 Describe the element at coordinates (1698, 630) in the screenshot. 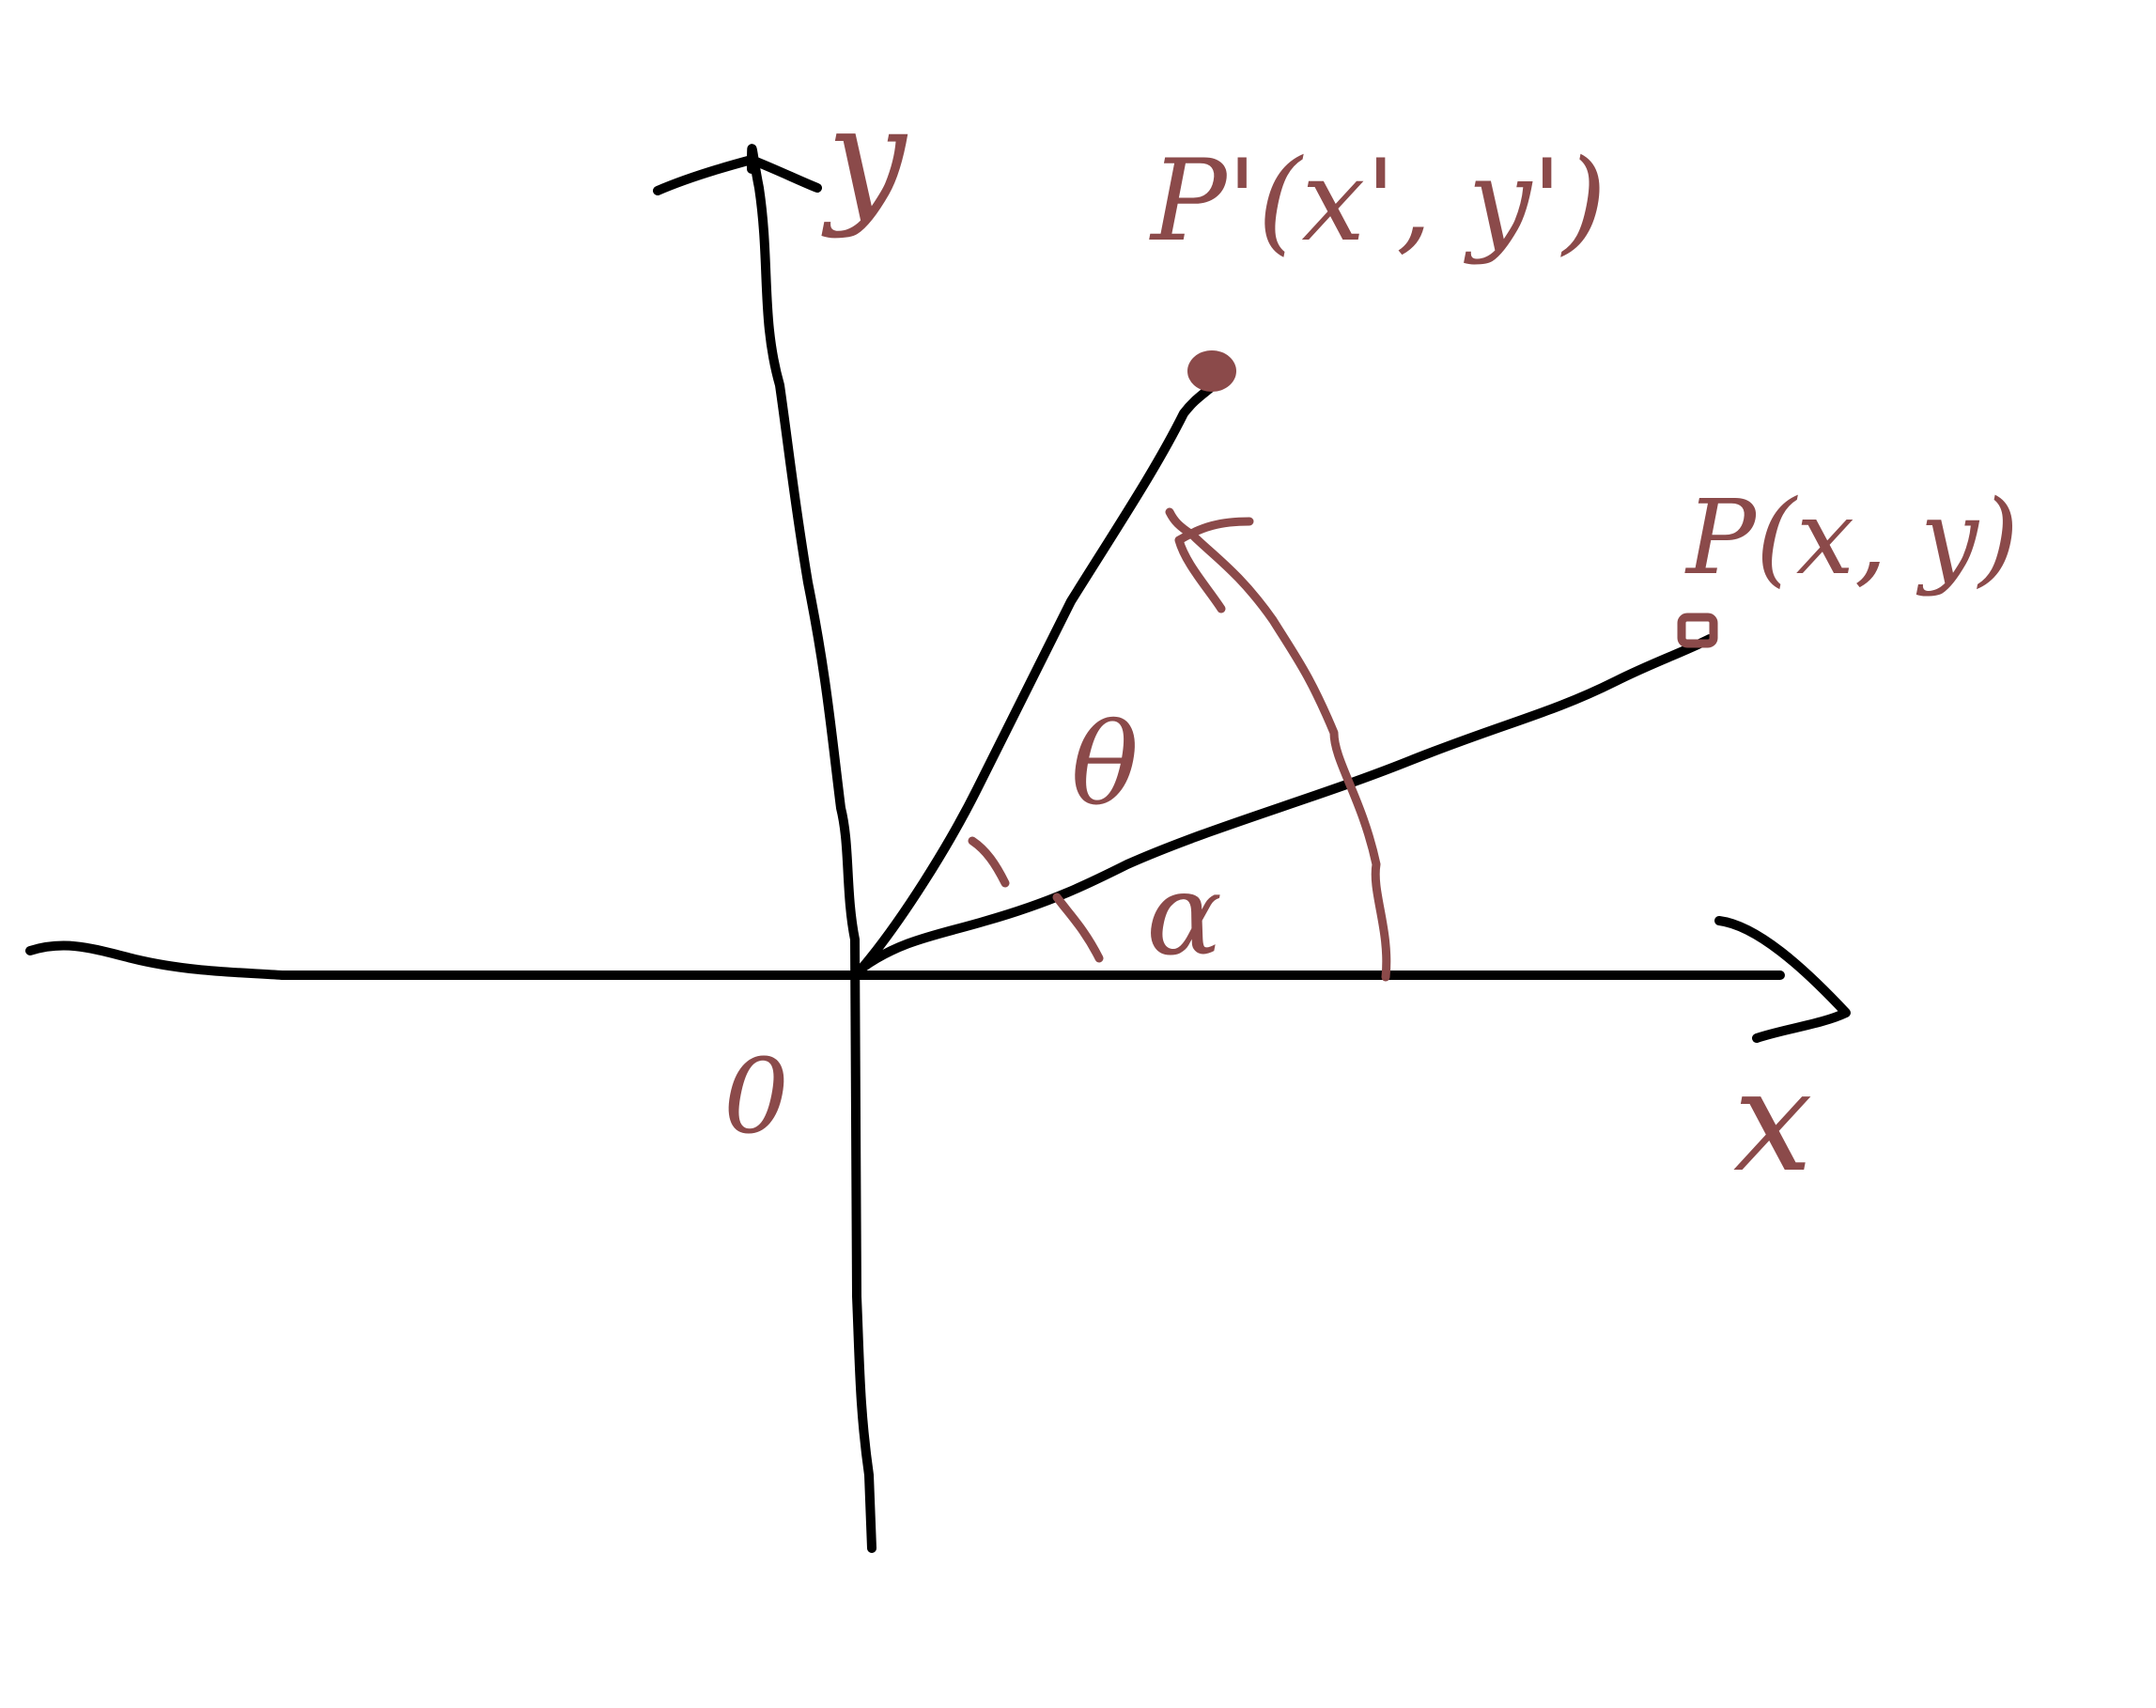

I see `point-p` at that location.